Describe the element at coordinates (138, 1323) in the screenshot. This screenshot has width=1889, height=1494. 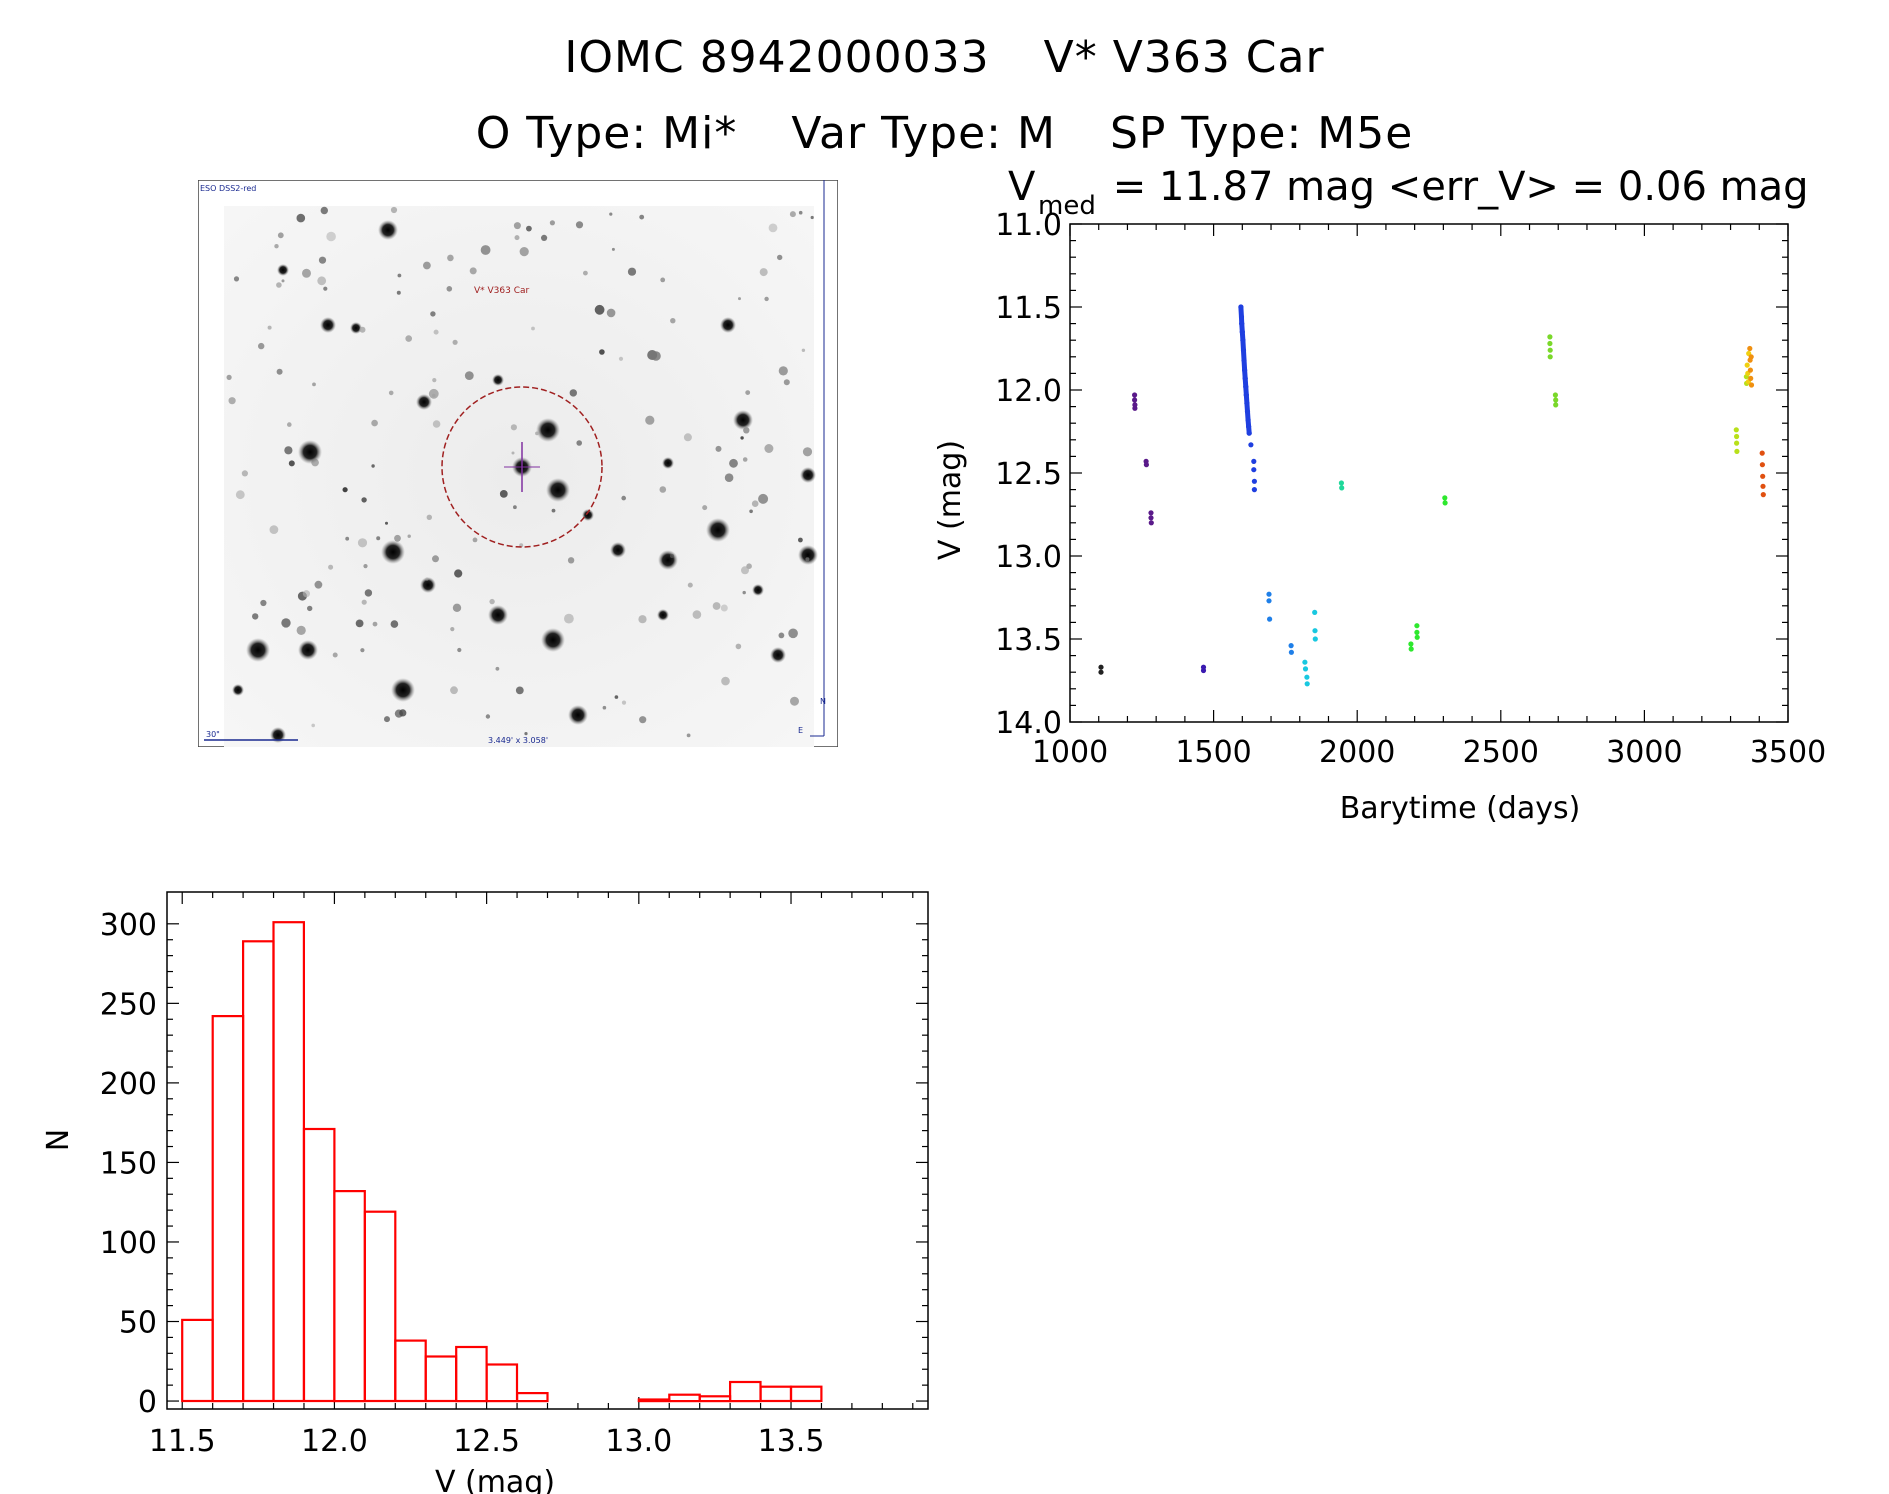
I see `histogram-ytick-label: 50` at that location.